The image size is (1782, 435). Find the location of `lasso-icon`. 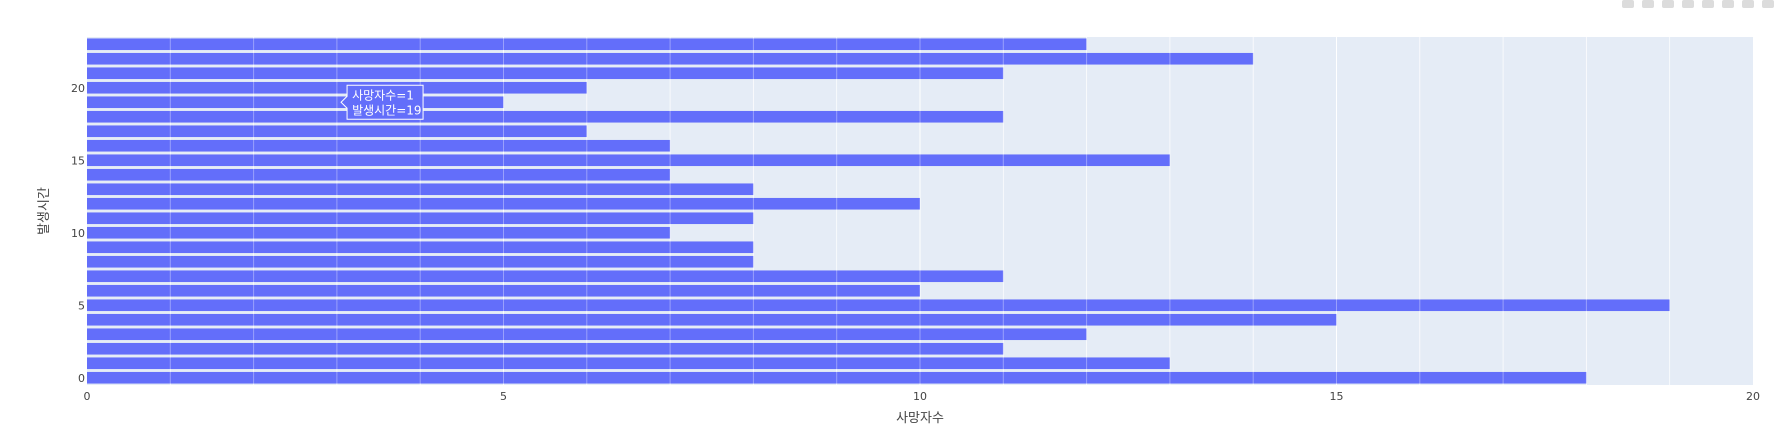

lasso-icon is located at coordinates (1708, 4).